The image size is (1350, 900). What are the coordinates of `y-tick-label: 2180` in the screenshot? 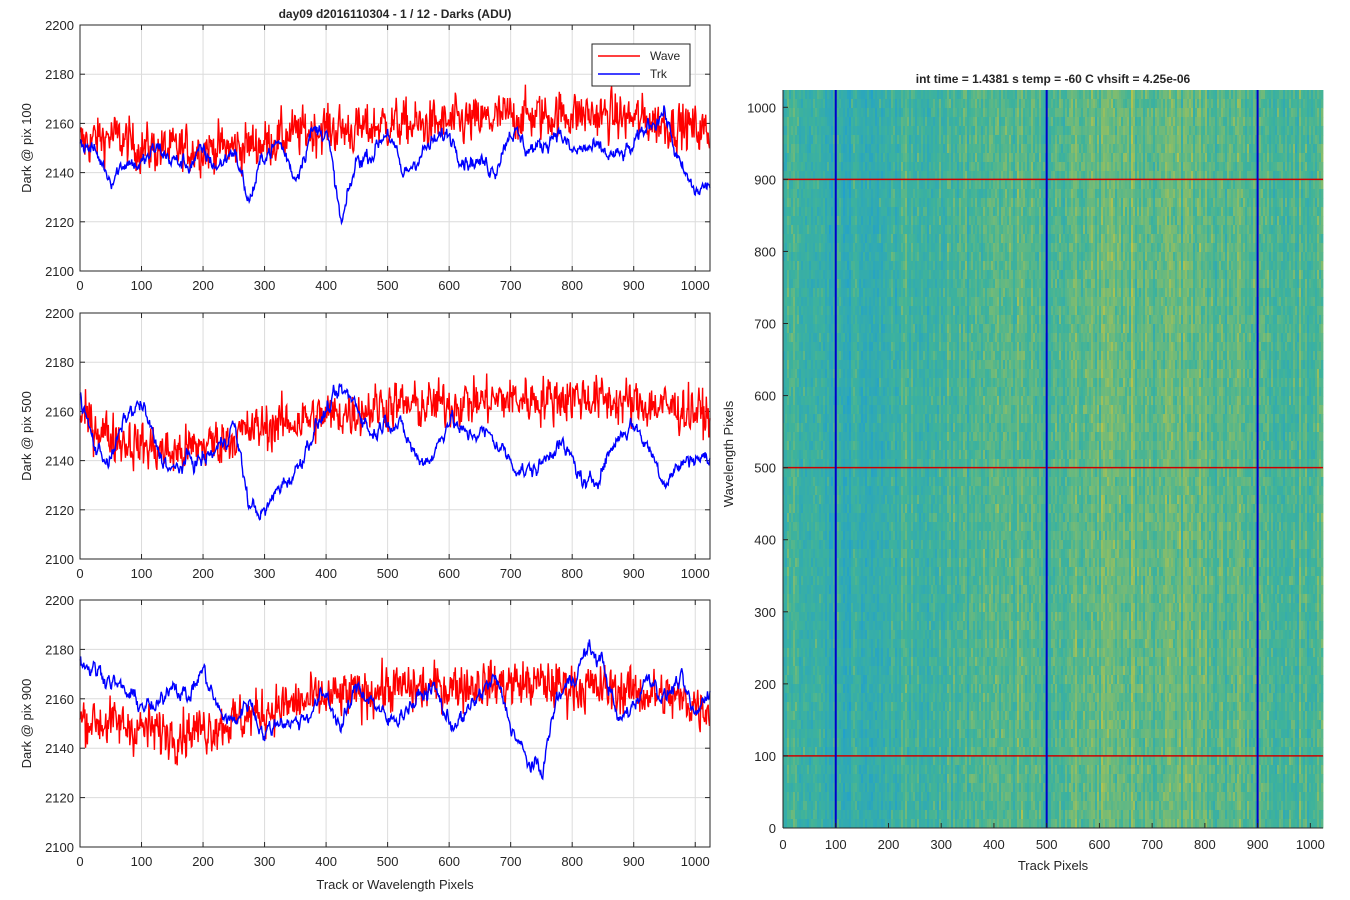 It's located at (59, 74).